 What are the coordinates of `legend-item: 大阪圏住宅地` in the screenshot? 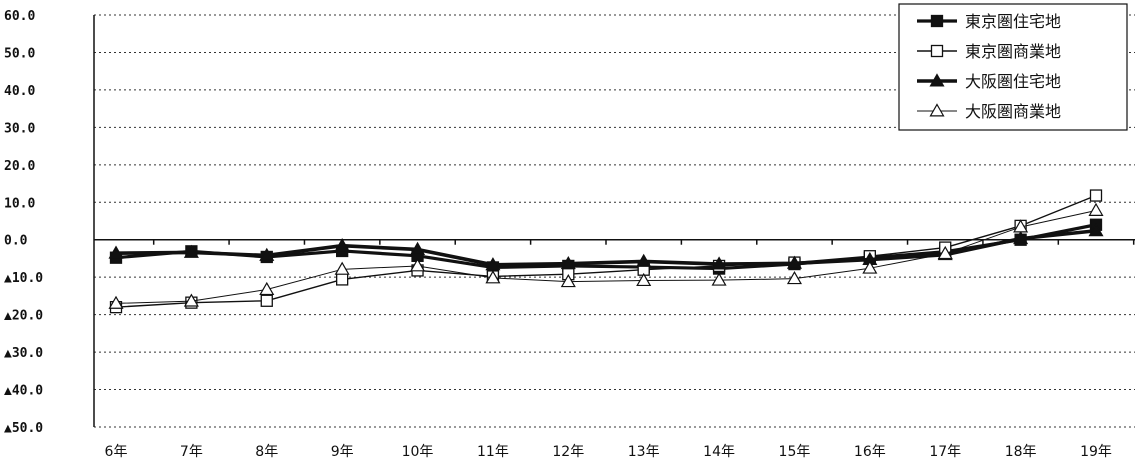 It's located at (989, 81).